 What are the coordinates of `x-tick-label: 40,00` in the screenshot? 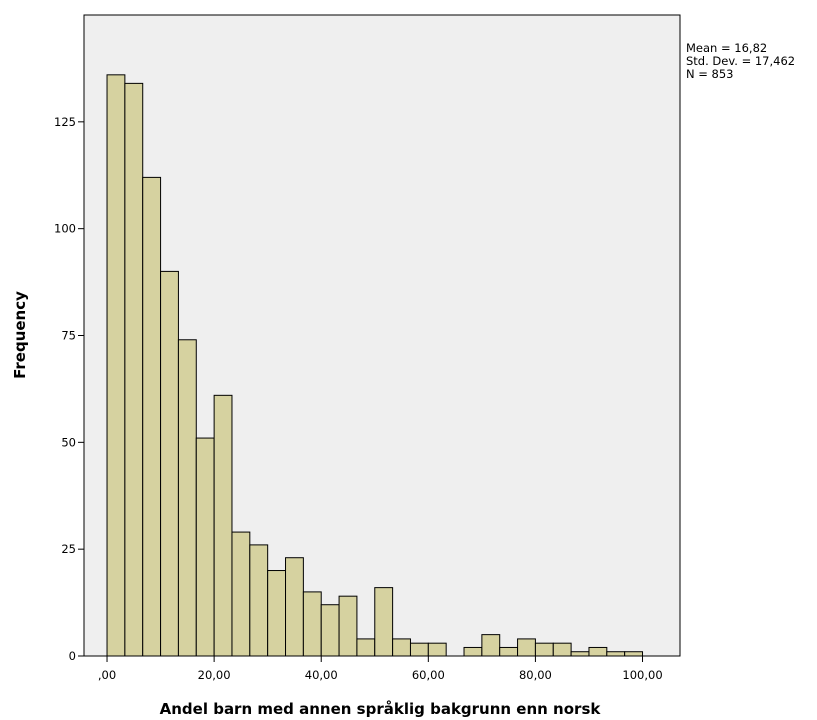 It's located at (321, 675).